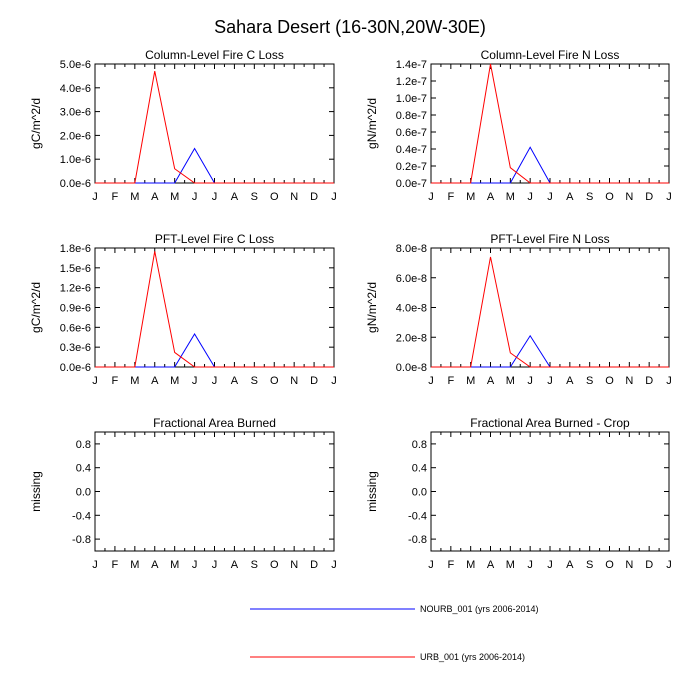 The width and height of the screenshot is (700, 700). I want to click on y-tick-label: 0.0e-8, so click(411, 368).